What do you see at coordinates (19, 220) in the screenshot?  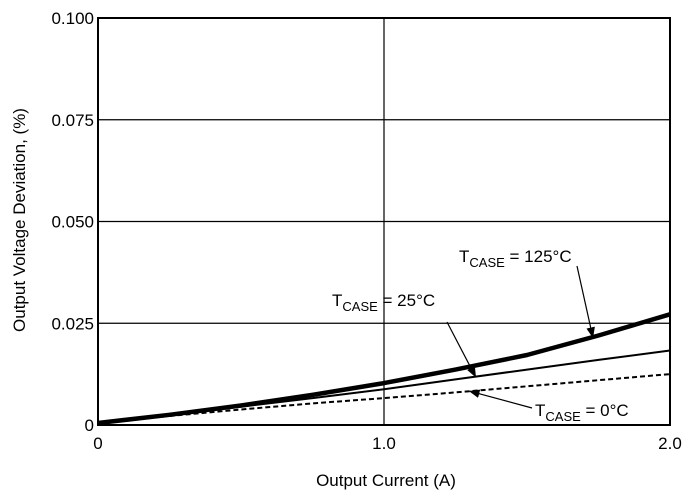 I see `y-axis-label: Output Voltage Deviation, (%)` at bounding box center [19, 220].